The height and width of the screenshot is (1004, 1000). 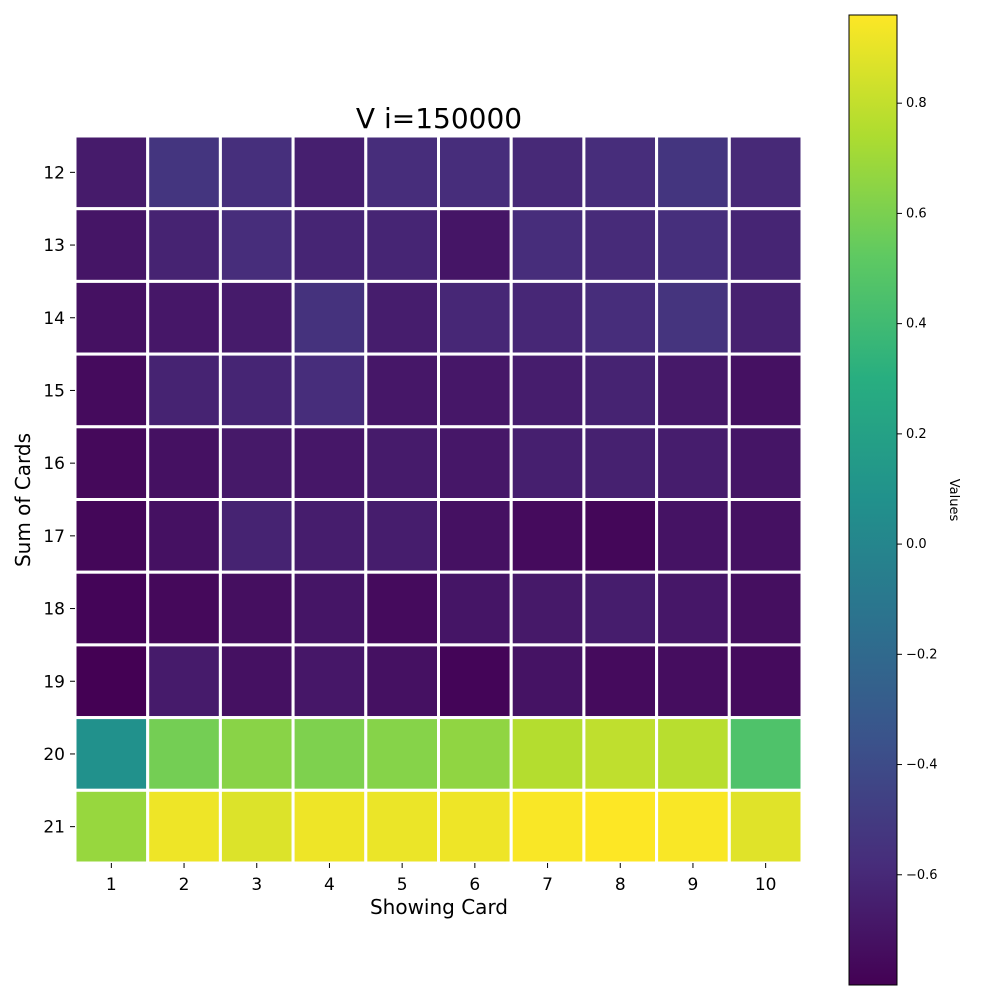 I want to click on colorbar-tick-label: −0.4, so click(x=922, y=765).